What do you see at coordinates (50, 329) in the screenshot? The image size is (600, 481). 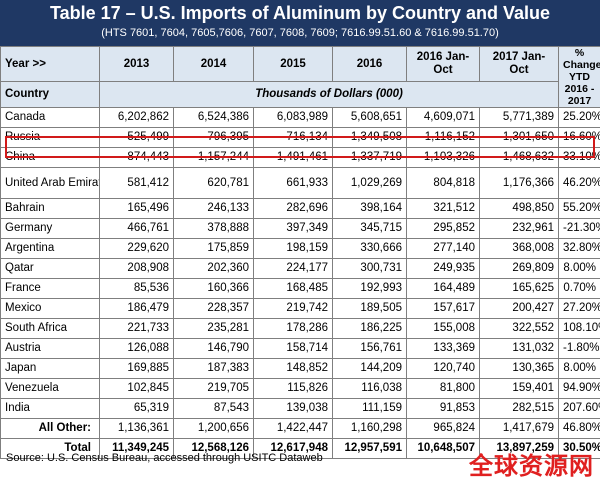 I see `country-cell: South Africa` at bounding box center [50, 329].